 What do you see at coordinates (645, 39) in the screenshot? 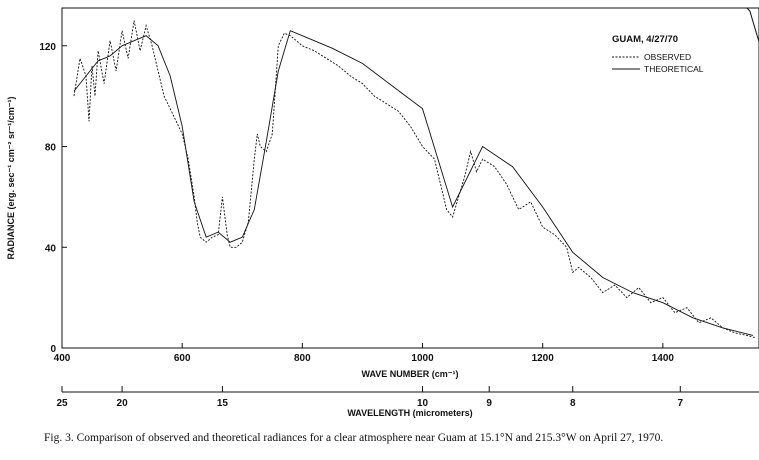
I see `legend-title: GUAM, 4/27/70` at bounding box center [645, 39].